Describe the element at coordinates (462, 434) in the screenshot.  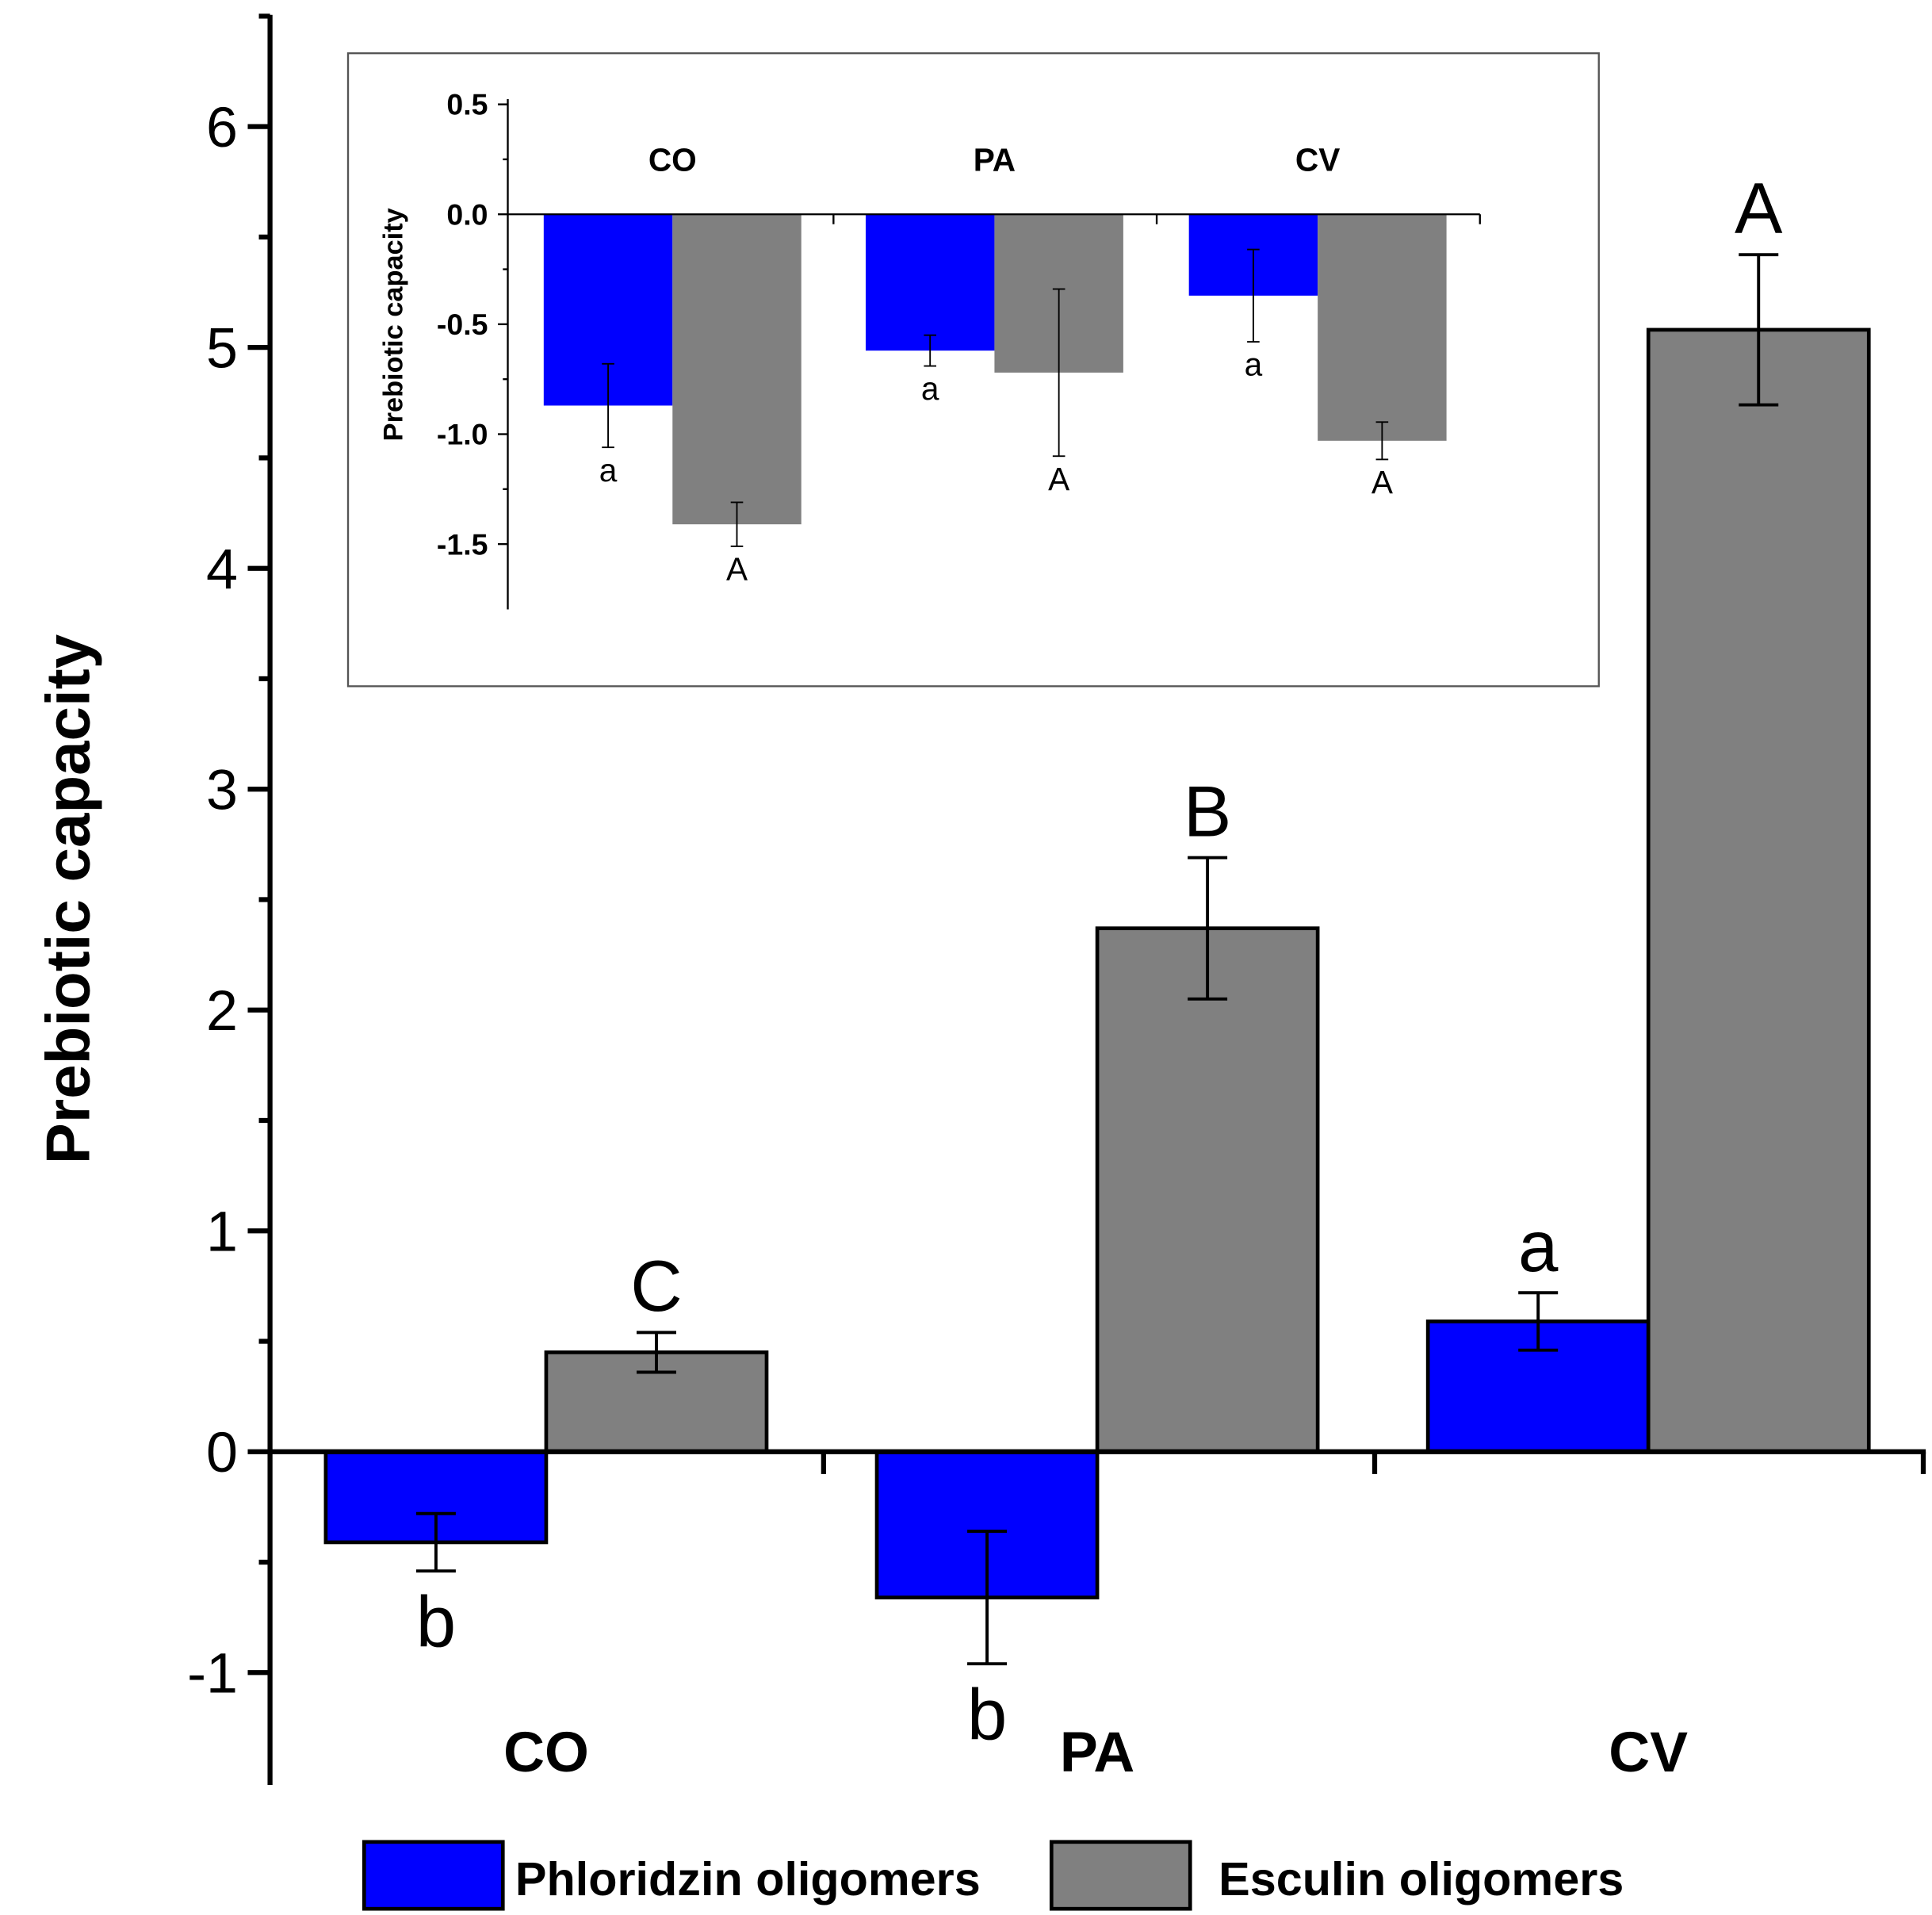
I see `y-tick-label: -1.0` at that location.